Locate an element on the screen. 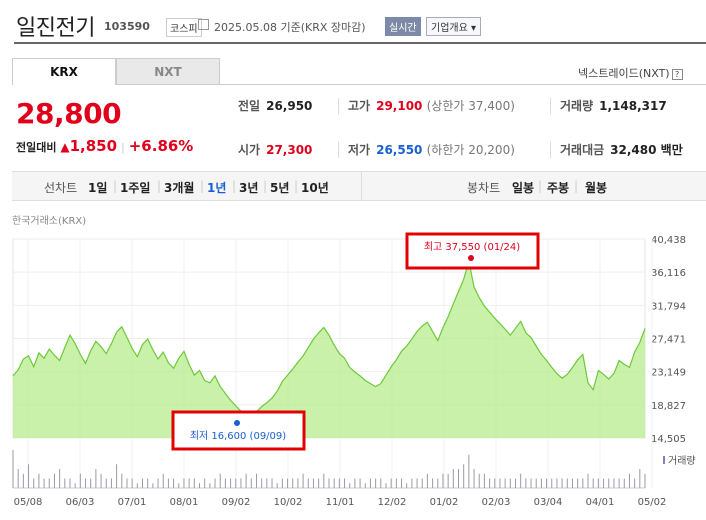 This screenshot has height=520, width=706. current-price: 28,800 is located at coordinates (69, 113).